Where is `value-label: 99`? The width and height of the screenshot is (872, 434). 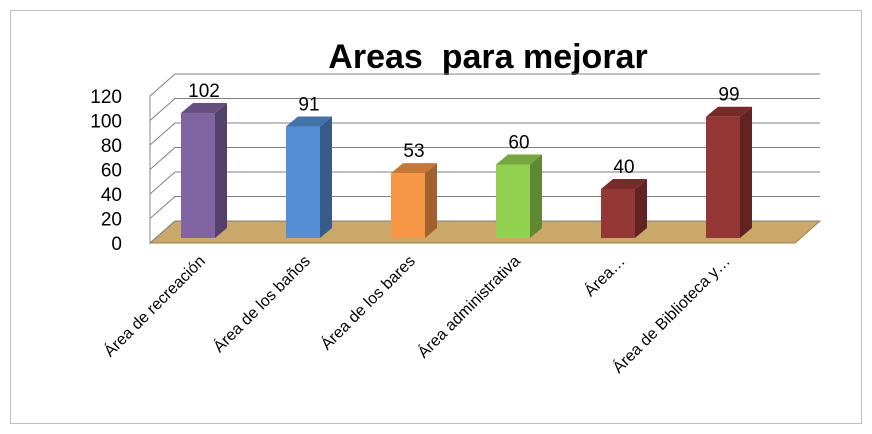
value-label: 99 is located at coordinates (728, 95).